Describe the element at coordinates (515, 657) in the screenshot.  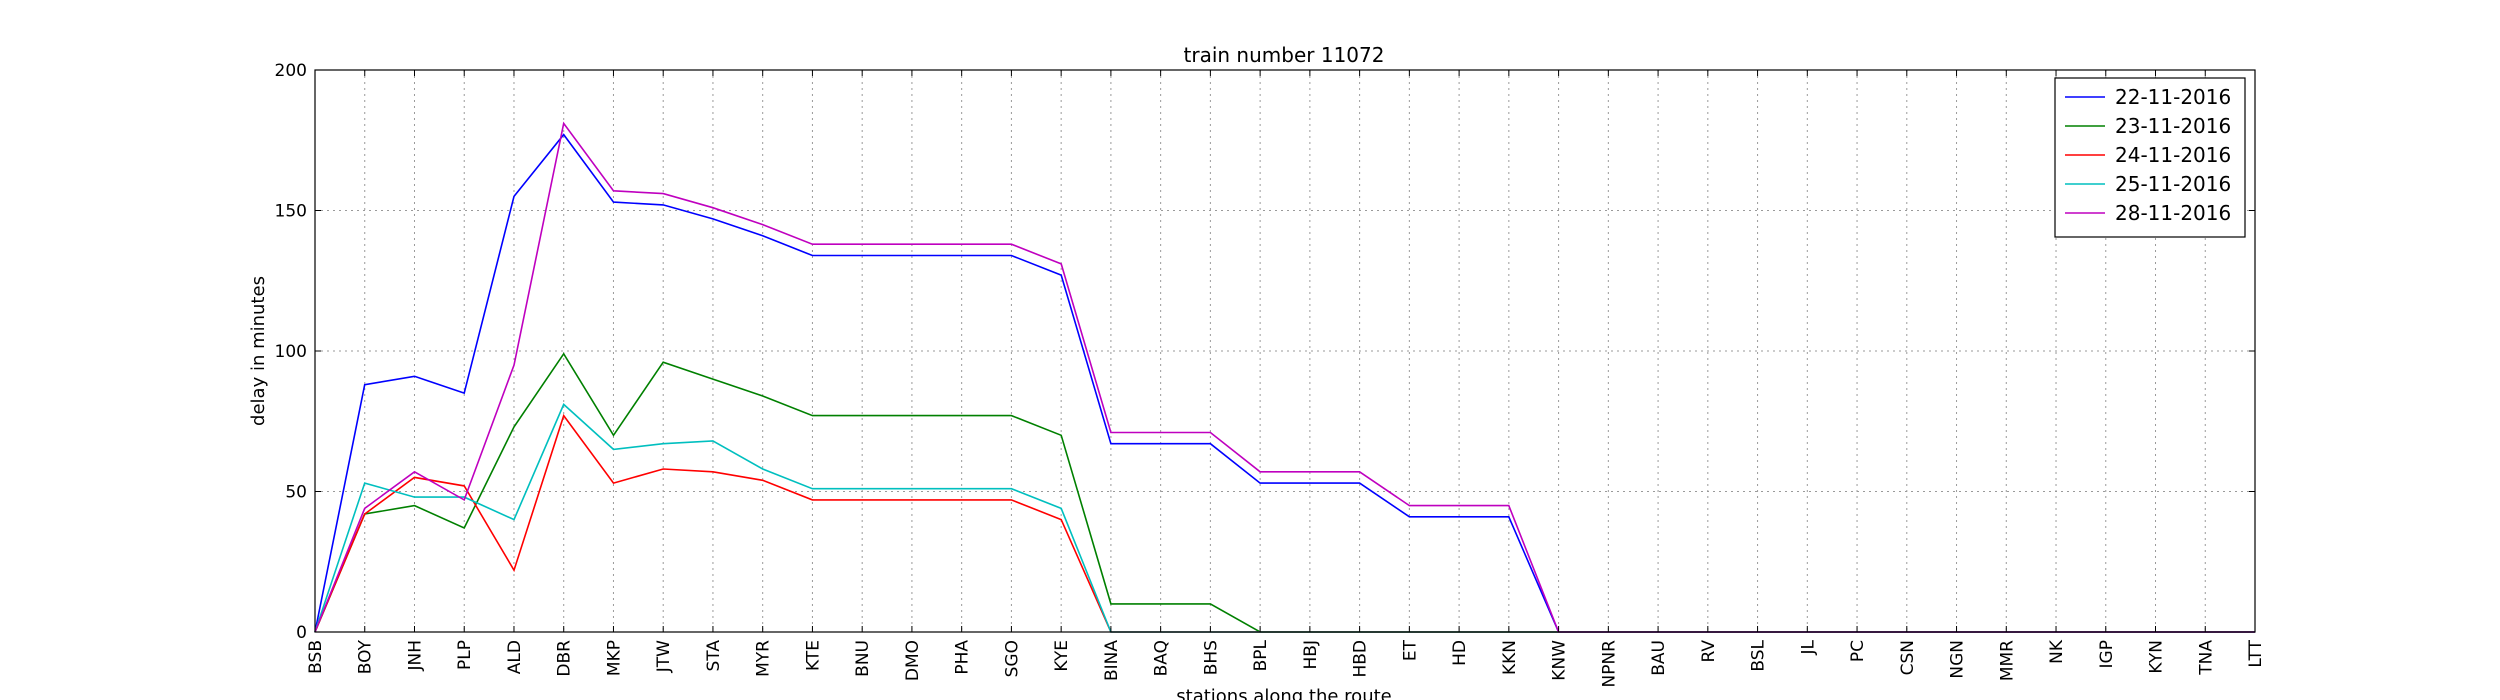
I see `x-tick-label: ALD` at that location.